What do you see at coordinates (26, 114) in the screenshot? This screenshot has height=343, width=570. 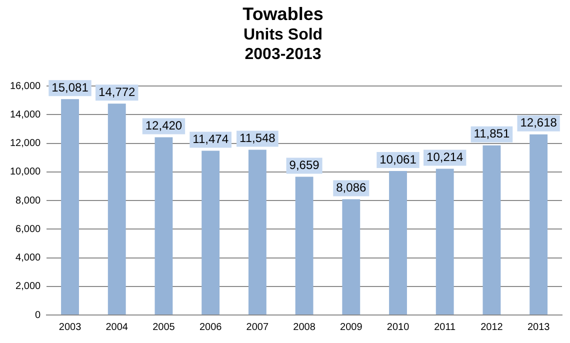 I see `y-tick-label: 14,000` at bounding box center [26, 114].